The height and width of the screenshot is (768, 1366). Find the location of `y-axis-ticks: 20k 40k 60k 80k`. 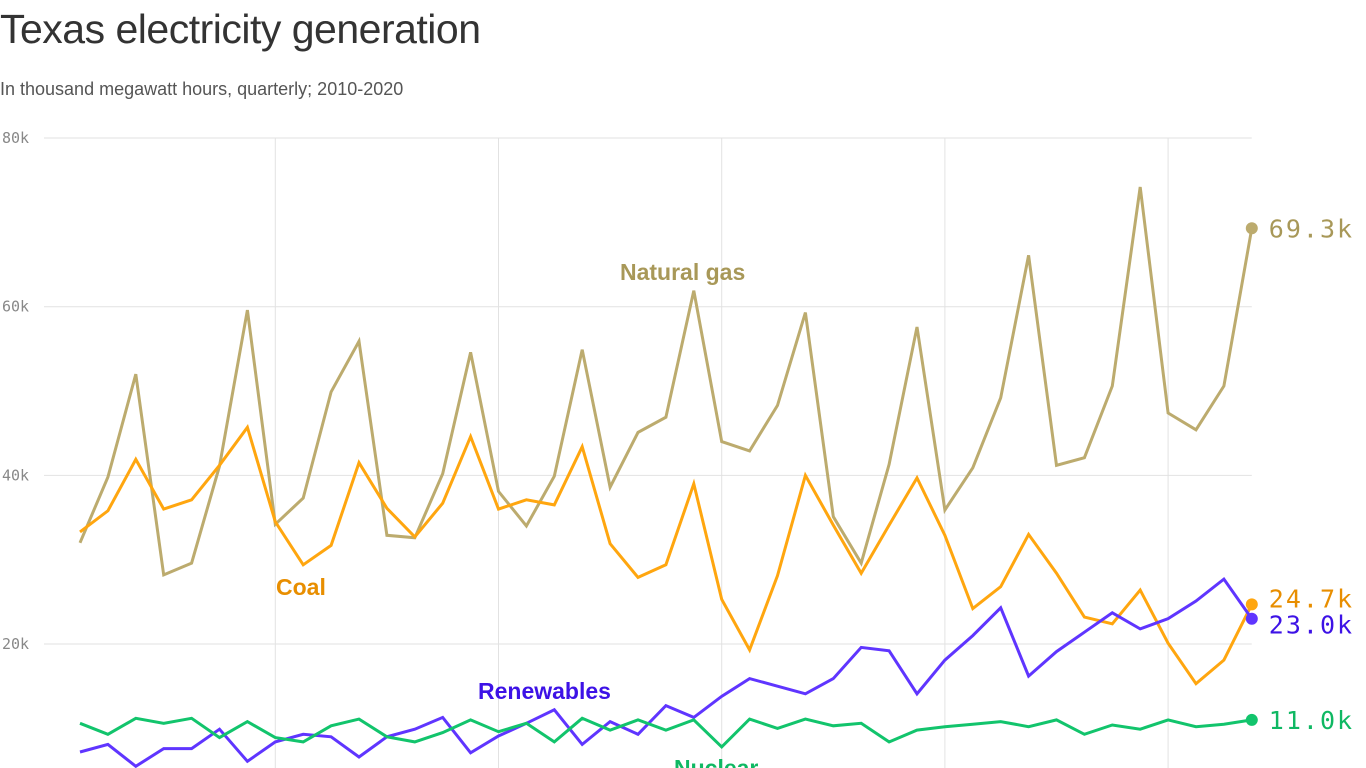

y-axis-ticks: 20k 40k 60k 80k is located at coordinates (15, 391).